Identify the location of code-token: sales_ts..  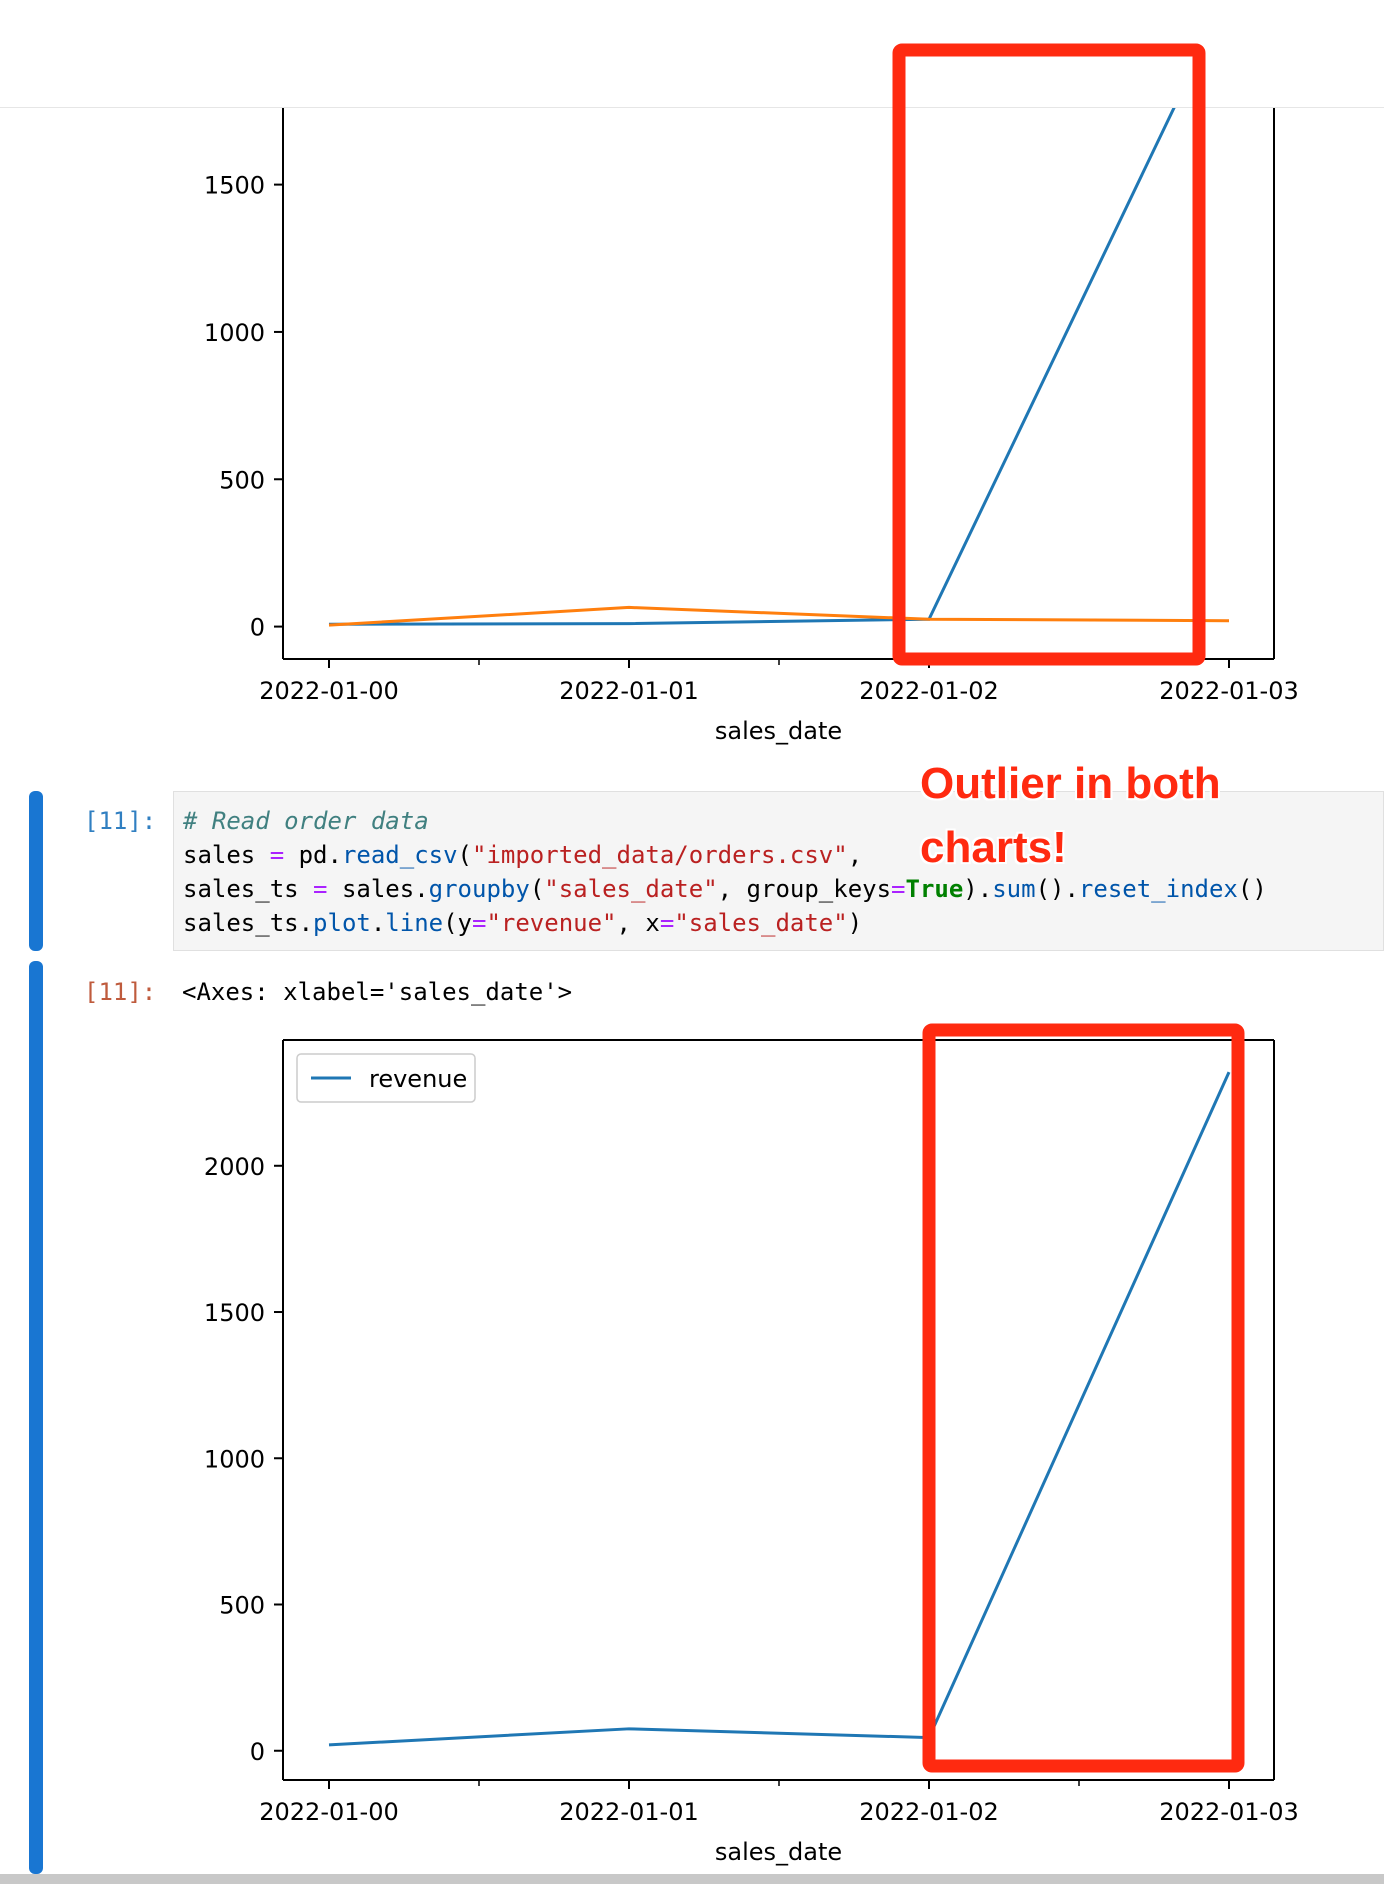
(248, 923).